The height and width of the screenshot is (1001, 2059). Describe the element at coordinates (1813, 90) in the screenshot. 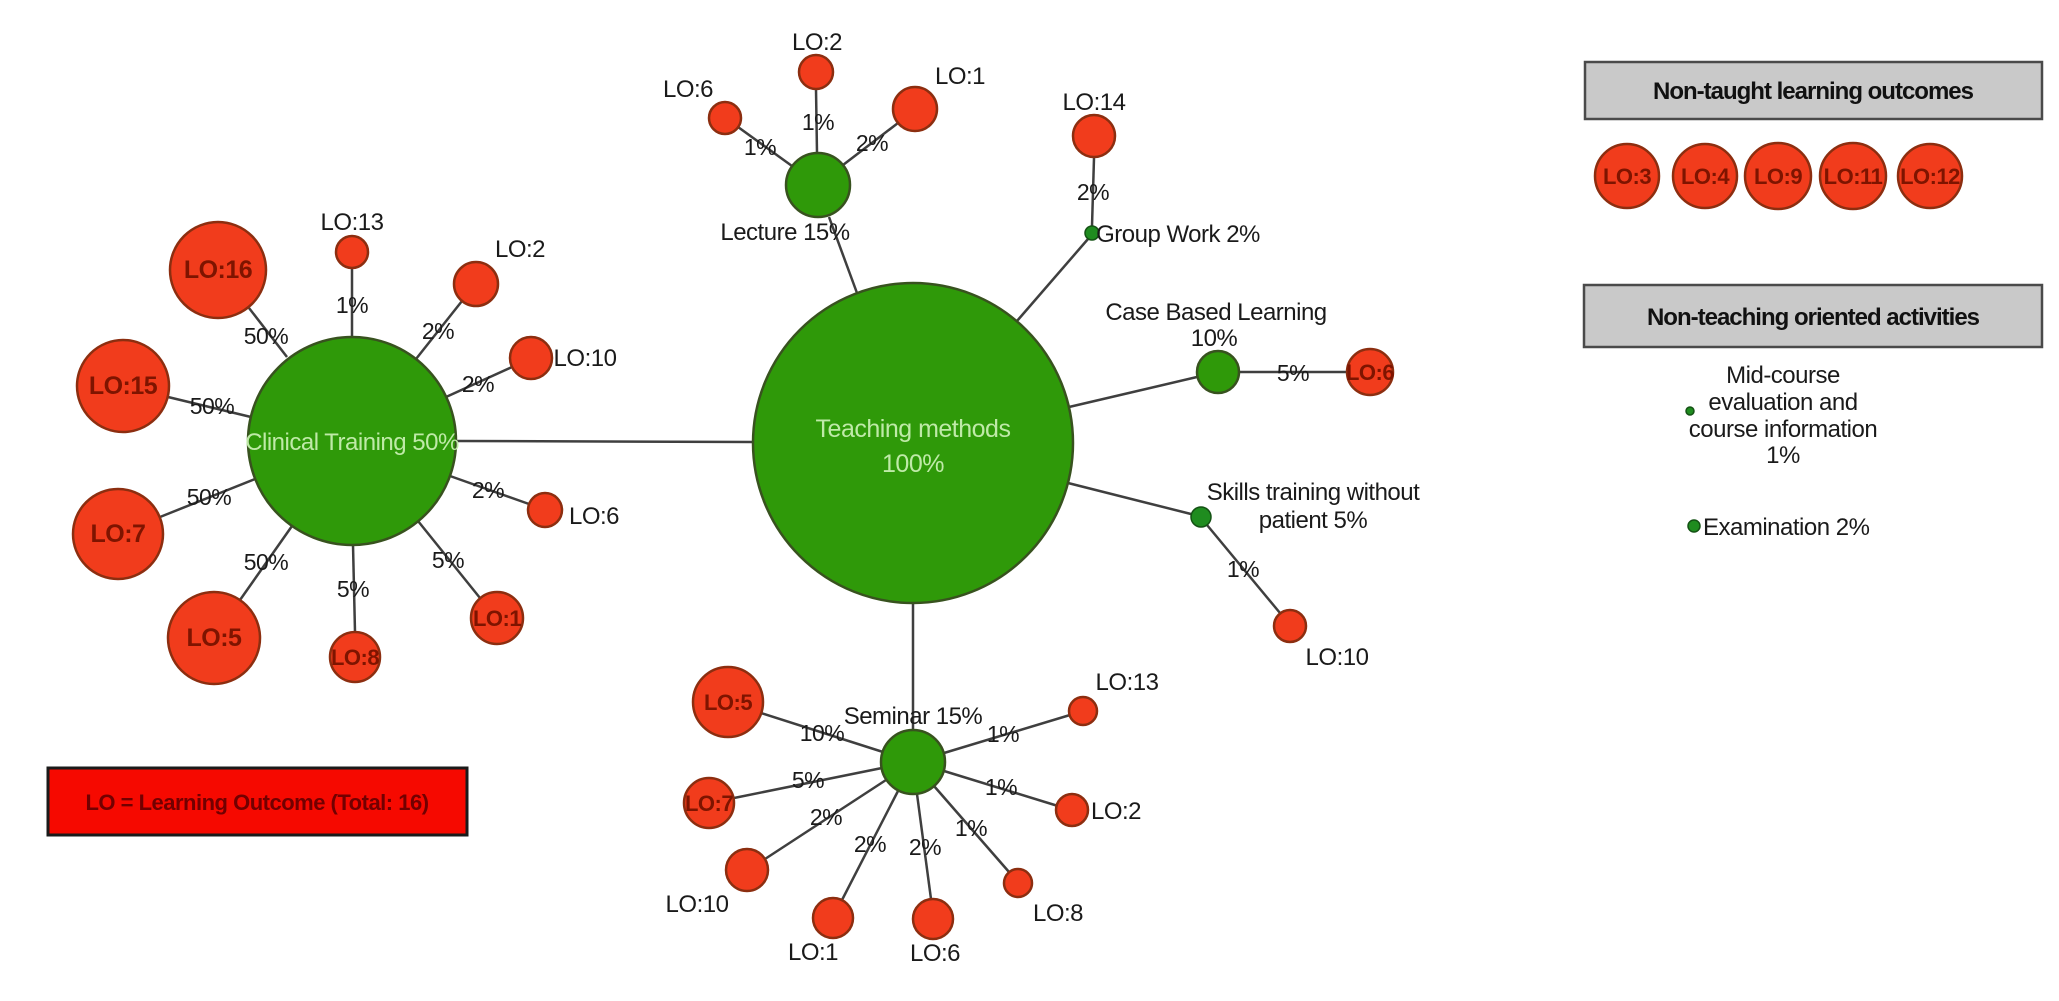

I see `non-taught-header-box` at that location.